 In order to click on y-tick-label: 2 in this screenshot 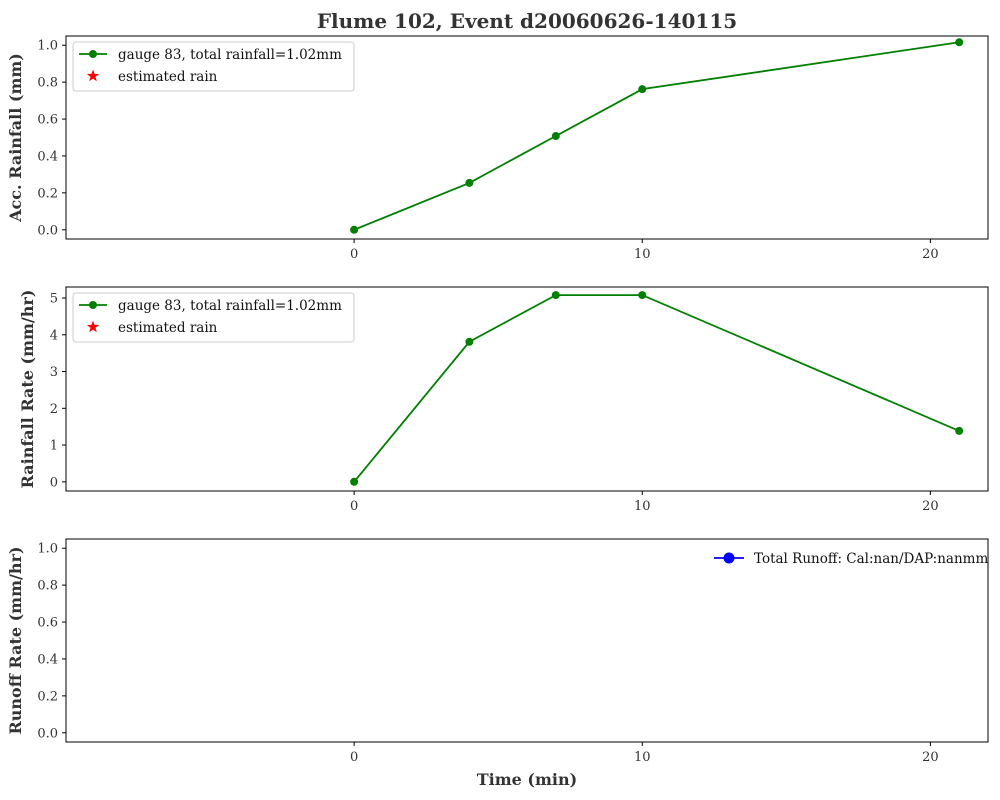, I will do `click(54, 409)`.